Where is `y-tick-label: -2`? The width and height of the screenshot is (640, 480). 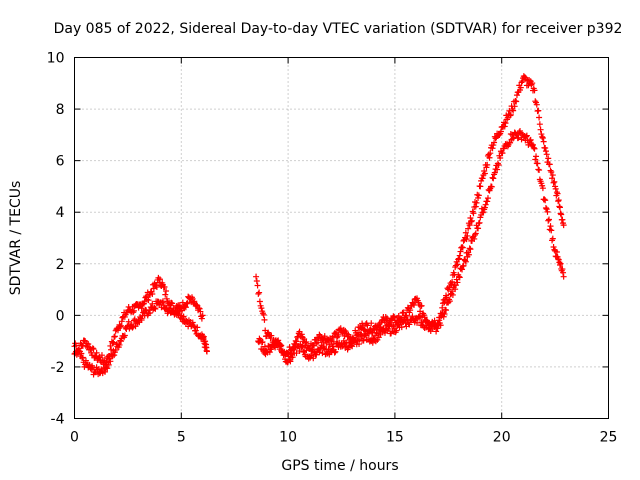 y-tick-label: -2 is located at coordinates (58, 368).